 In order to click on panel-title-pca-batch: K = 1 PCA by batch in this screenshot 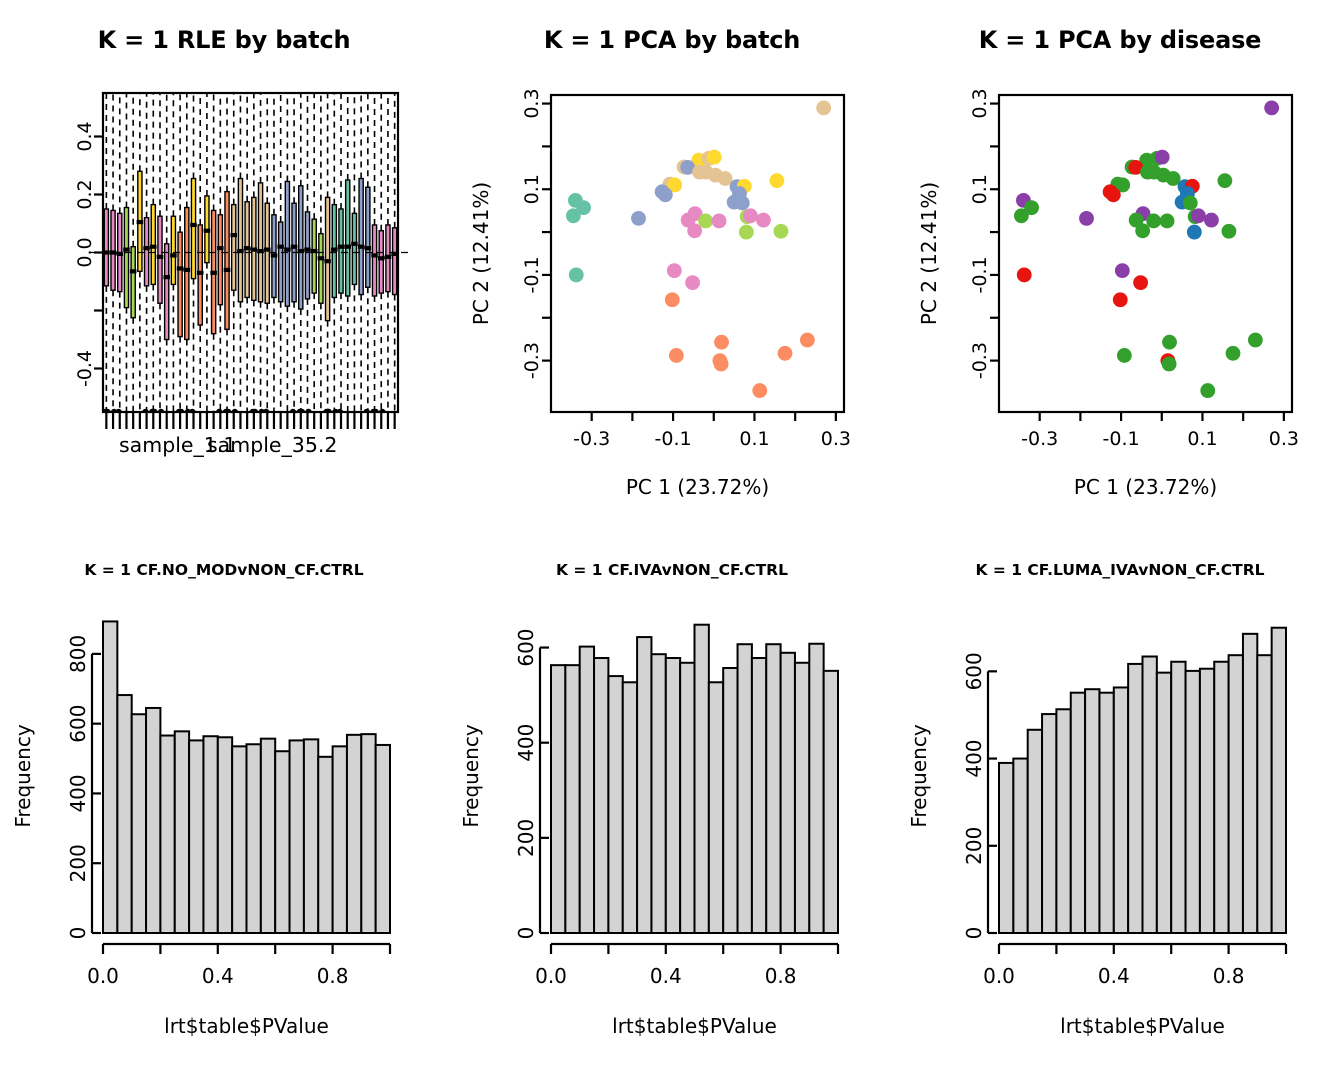, I will do `click(672, 40)`.